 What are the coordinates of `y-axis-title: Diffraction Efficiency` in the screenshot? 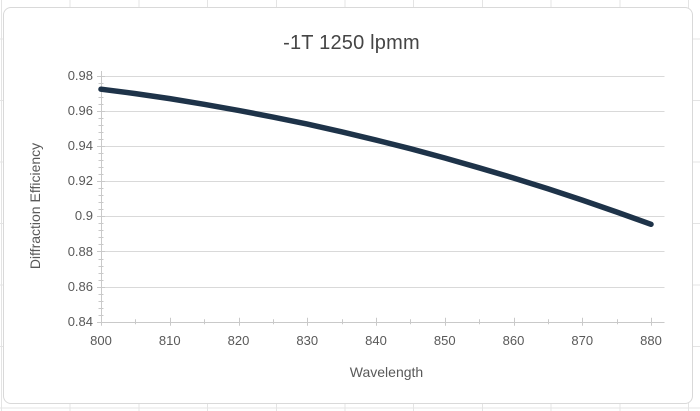 It's located at (35, 206).